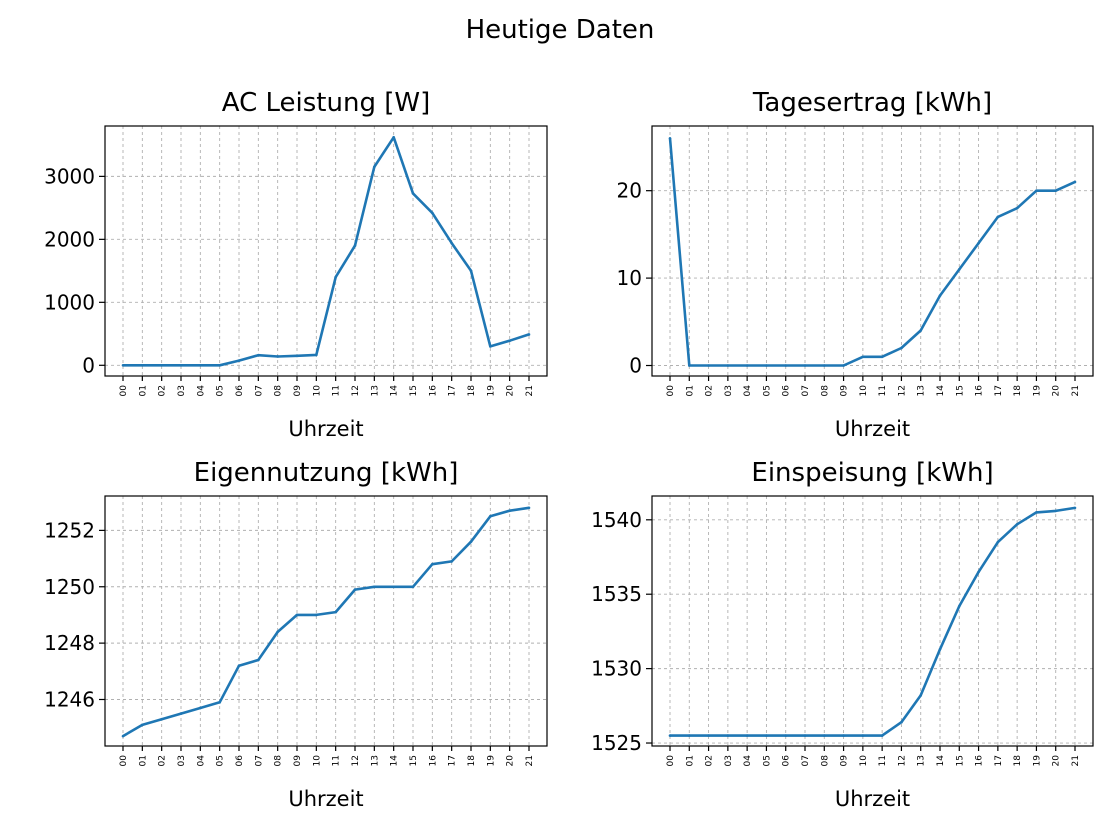  What do you see at coordinates (767, 760) in the screenshot?
I see `x-tick-label: 05` at bounding box center [767, 760].